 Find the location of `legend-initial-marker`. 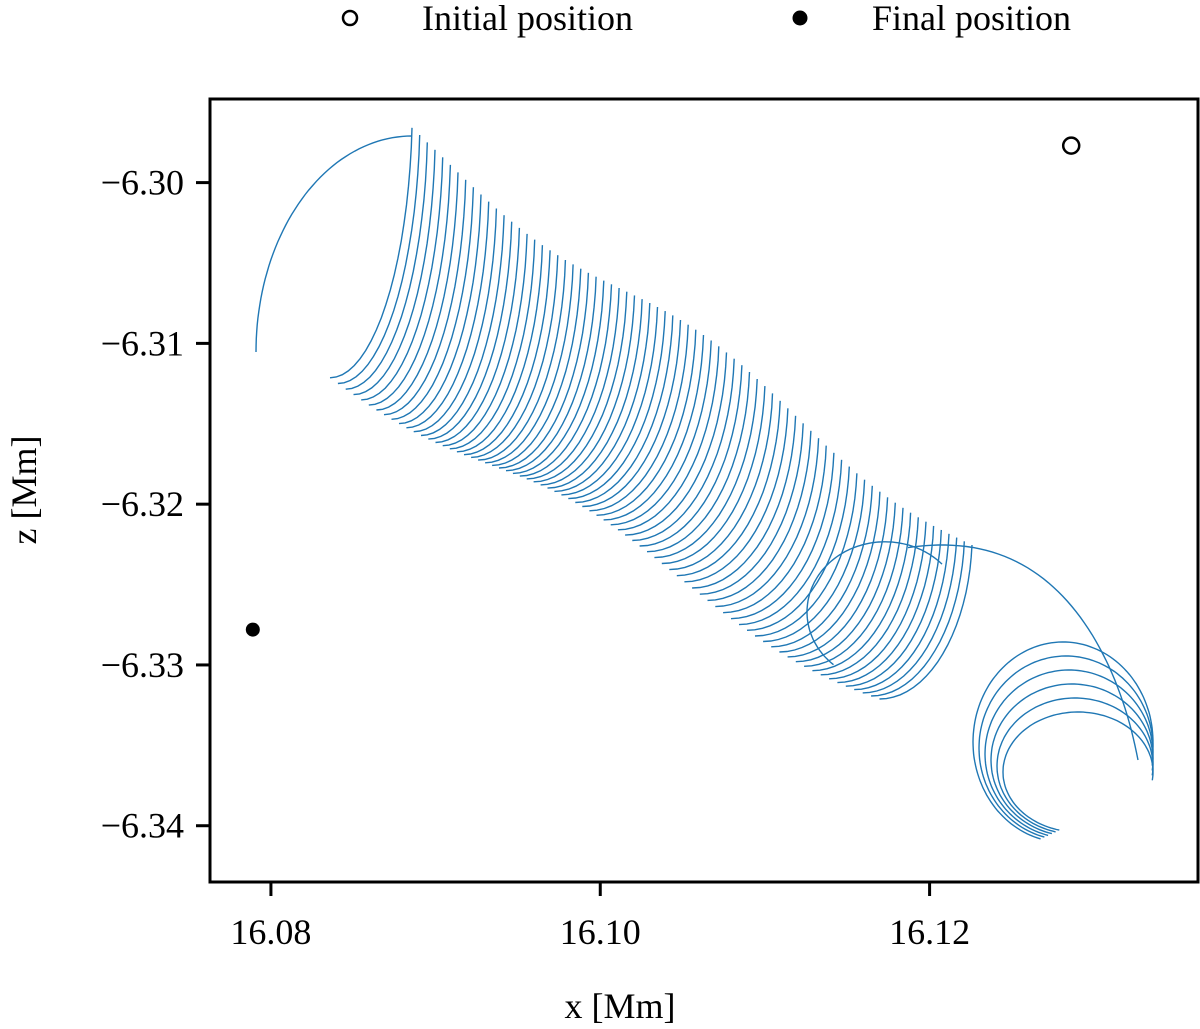

legend-initial-marker is located at coordinates (350, 18).